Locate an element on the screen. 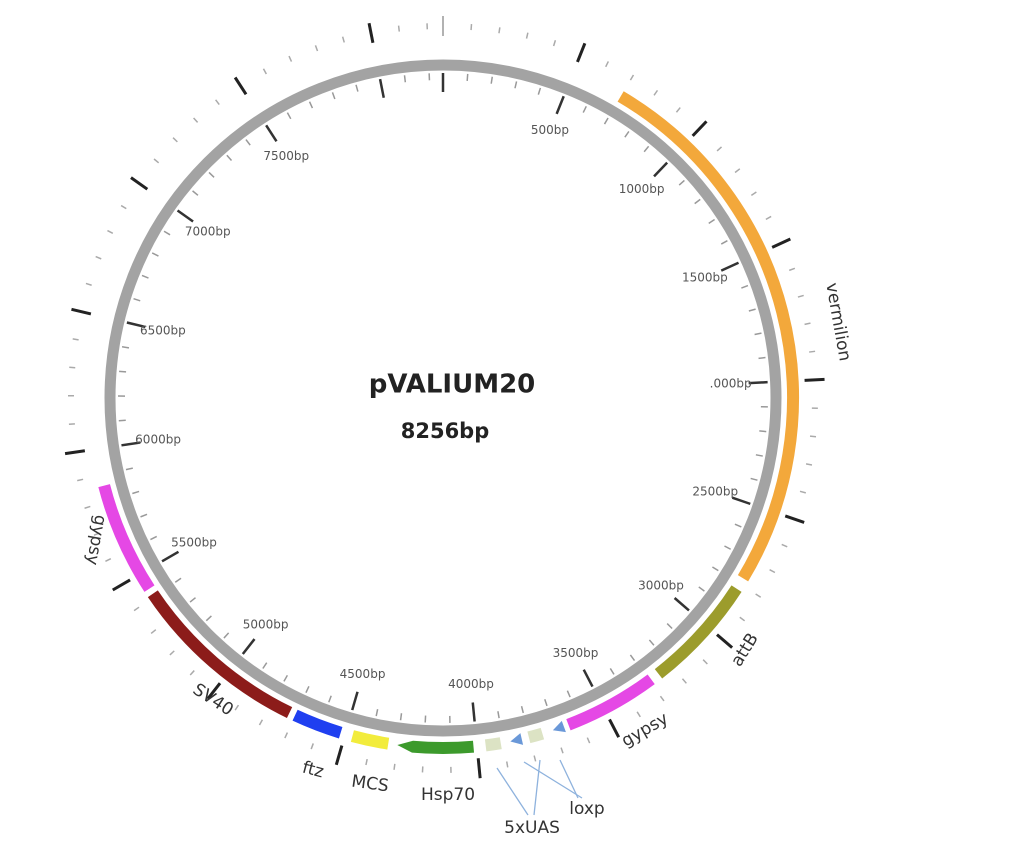  feature-label: vermilion is located at coordinates (837, 321).